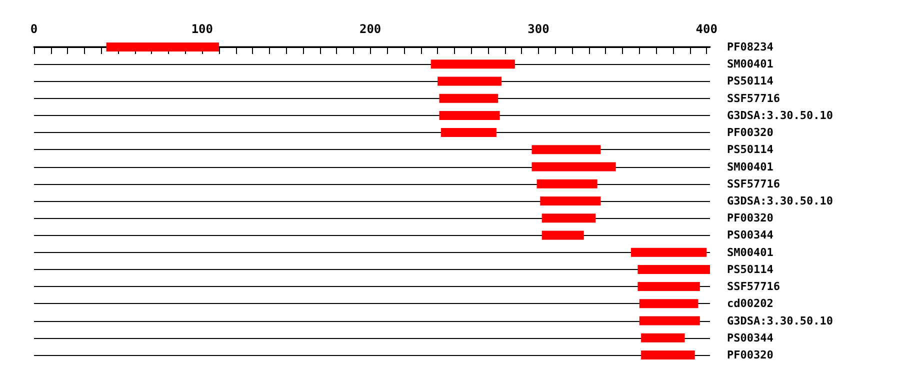 This screenshot has height=382, width=900. What do you see at coordinates (707, 29) in the screenshot?
I see `x-tick-label: 400` at bounding box center [707, 29].